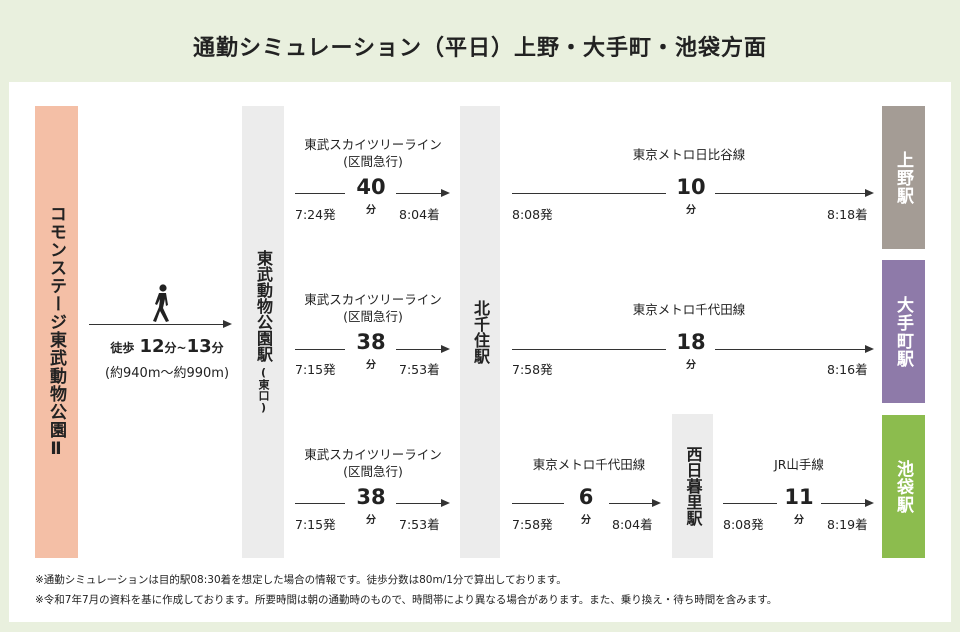  Describe the element at coordinates (743, 524) in the screenshot. I see `route3-yamanote-departure: 8:08発` at that location.